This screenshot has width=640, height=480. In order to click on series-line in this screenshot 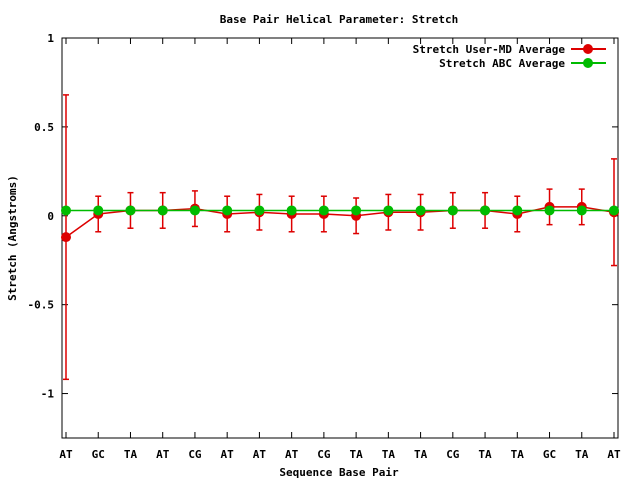, I will do `click(340, 222)`.